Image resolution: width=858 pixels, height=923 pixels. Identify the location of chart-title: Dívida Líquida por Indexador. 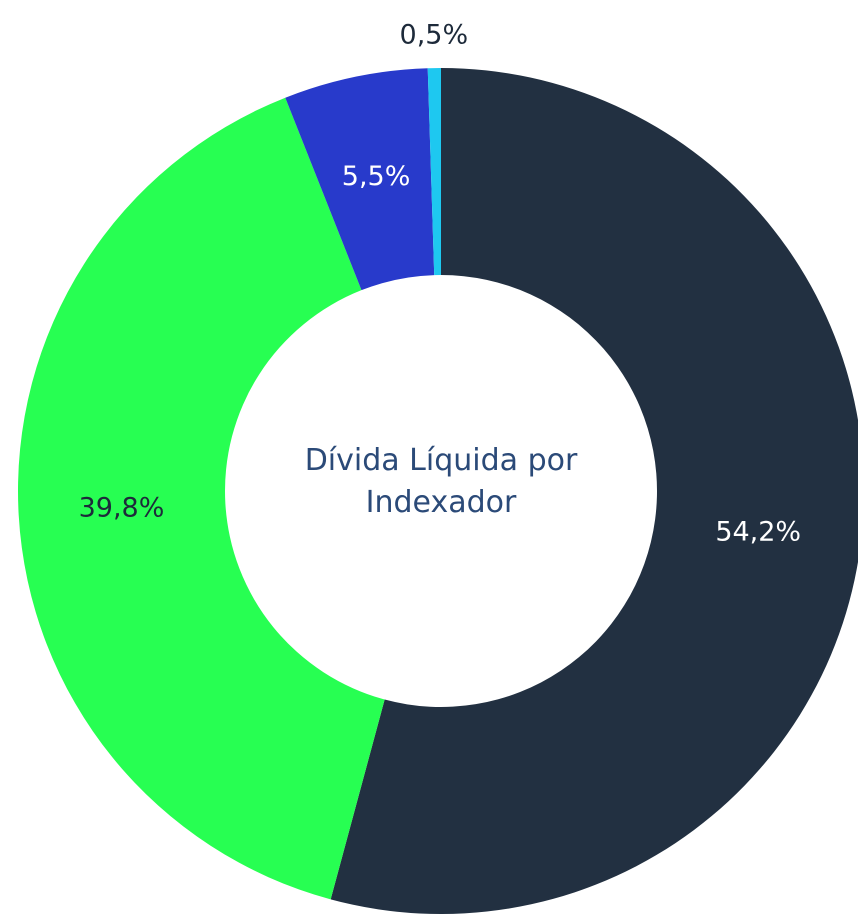
(441, 481).